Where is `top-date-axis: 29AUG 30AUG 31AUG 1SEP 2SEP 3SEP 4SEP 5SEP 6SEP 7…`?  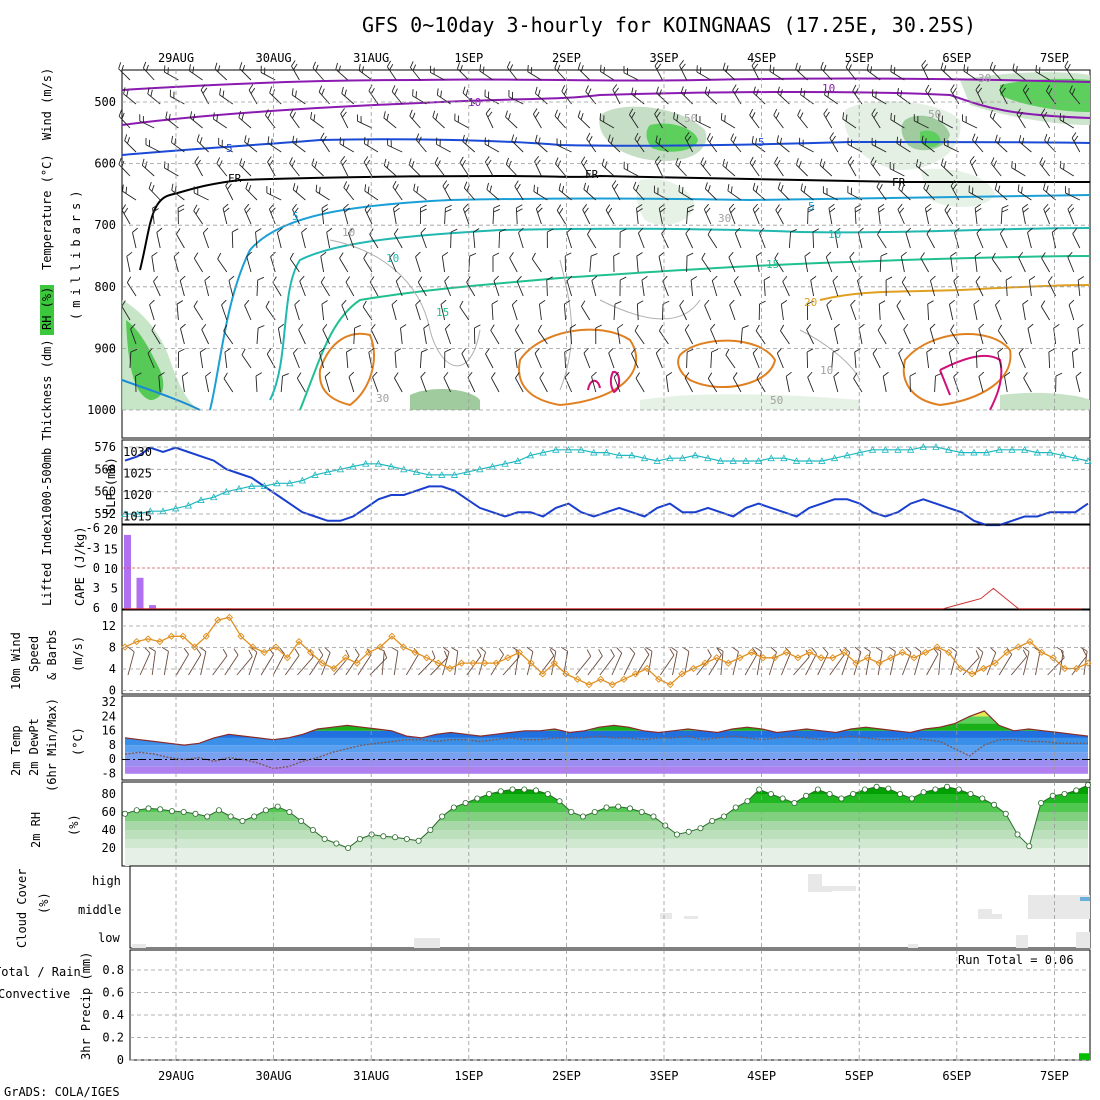
top-date-axis: 29AUG 30AUG 31AUG 1SEP 2SEP 3SEP 4SEP 5SEP 6SEP 7… is located at coordinates (613, 58).